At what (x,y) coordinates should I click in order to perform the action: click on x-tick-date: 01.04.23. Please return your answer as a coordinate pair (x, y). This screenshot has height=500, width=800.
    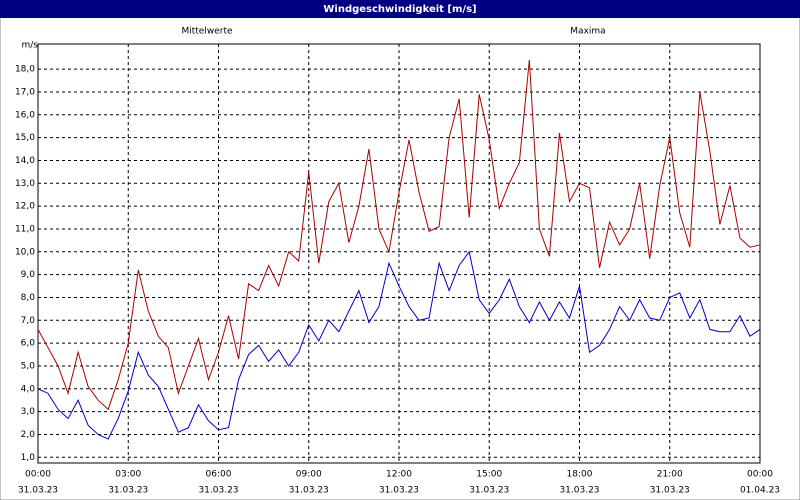
    Looking at the image, I should click on (760, 491).